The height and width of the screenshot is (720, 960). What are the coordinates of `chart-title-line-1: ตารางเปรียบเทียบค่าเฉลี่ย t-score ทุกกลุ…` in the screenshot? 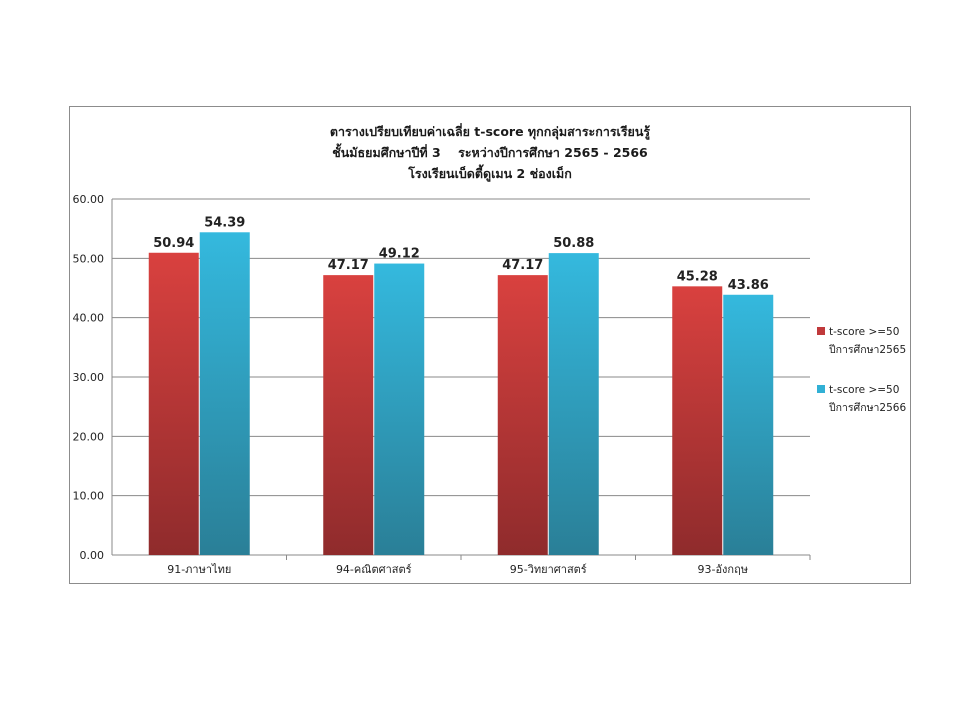 It's located at (490, 131).